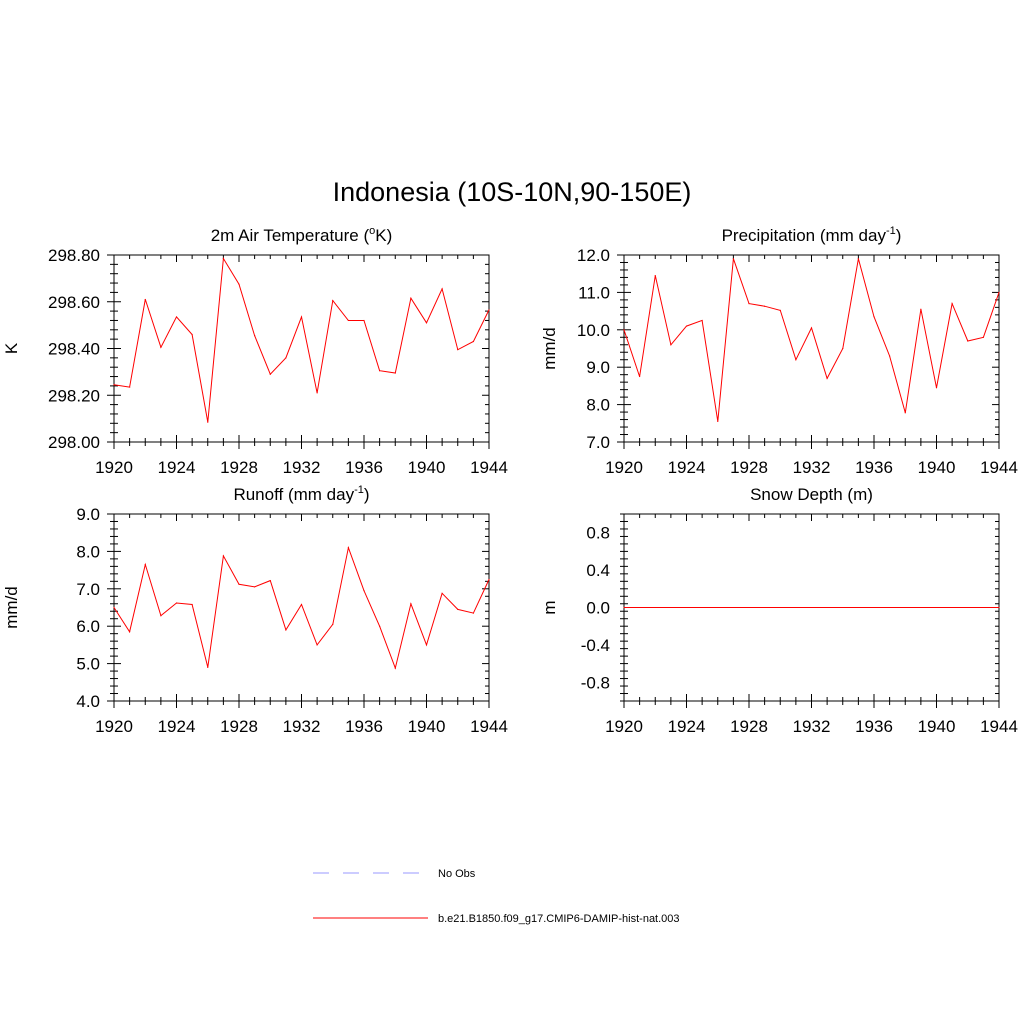 The height and width of the screenshot is (1024, 1024). What do you see at coordinates (598, 608) in the screenshot?
I see `y-tick-label: 0.0` at bounding box center [598, 608].